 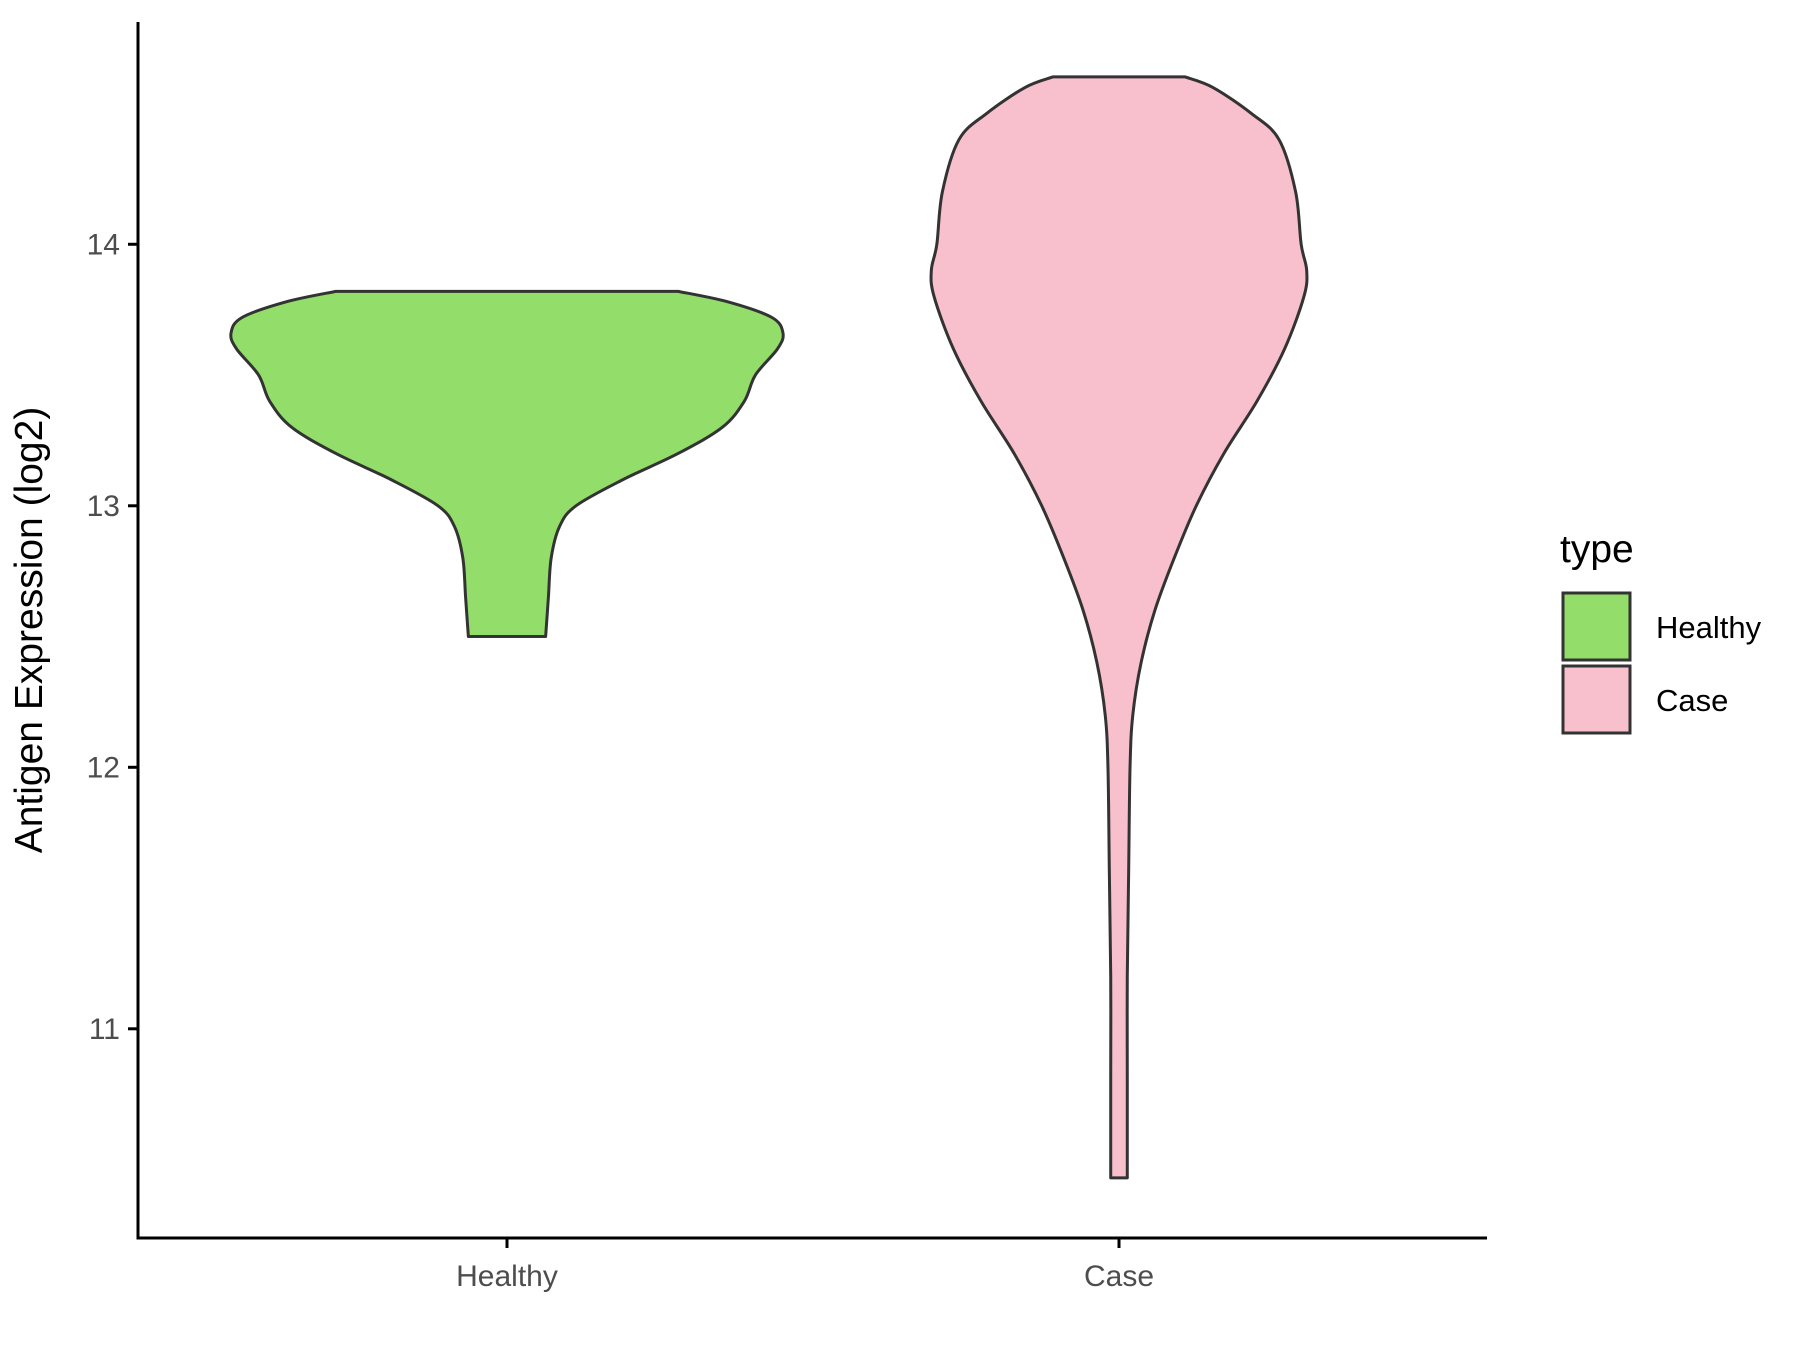 What do you see at coordinates (1709, 627) in the screenshot?
I see `legend-label-healthy: Healthy` at bounding box center [1709, 627].